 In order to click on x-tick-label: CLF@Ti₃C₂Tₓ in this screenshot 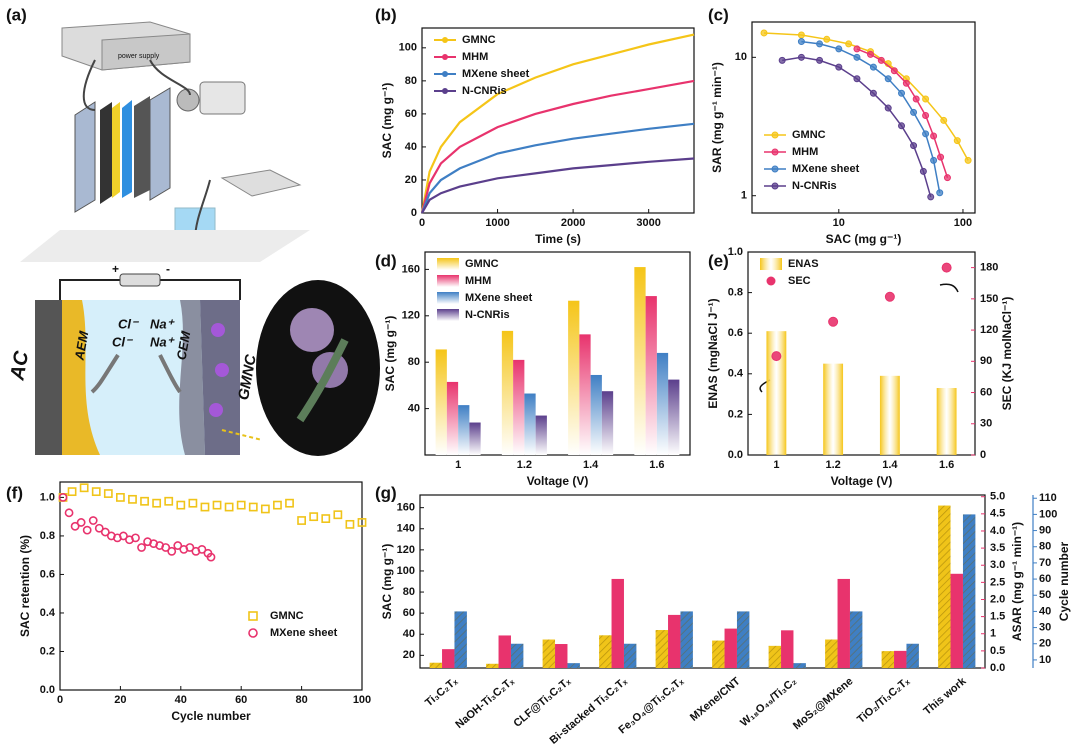, I will do `click(542, 702)`.